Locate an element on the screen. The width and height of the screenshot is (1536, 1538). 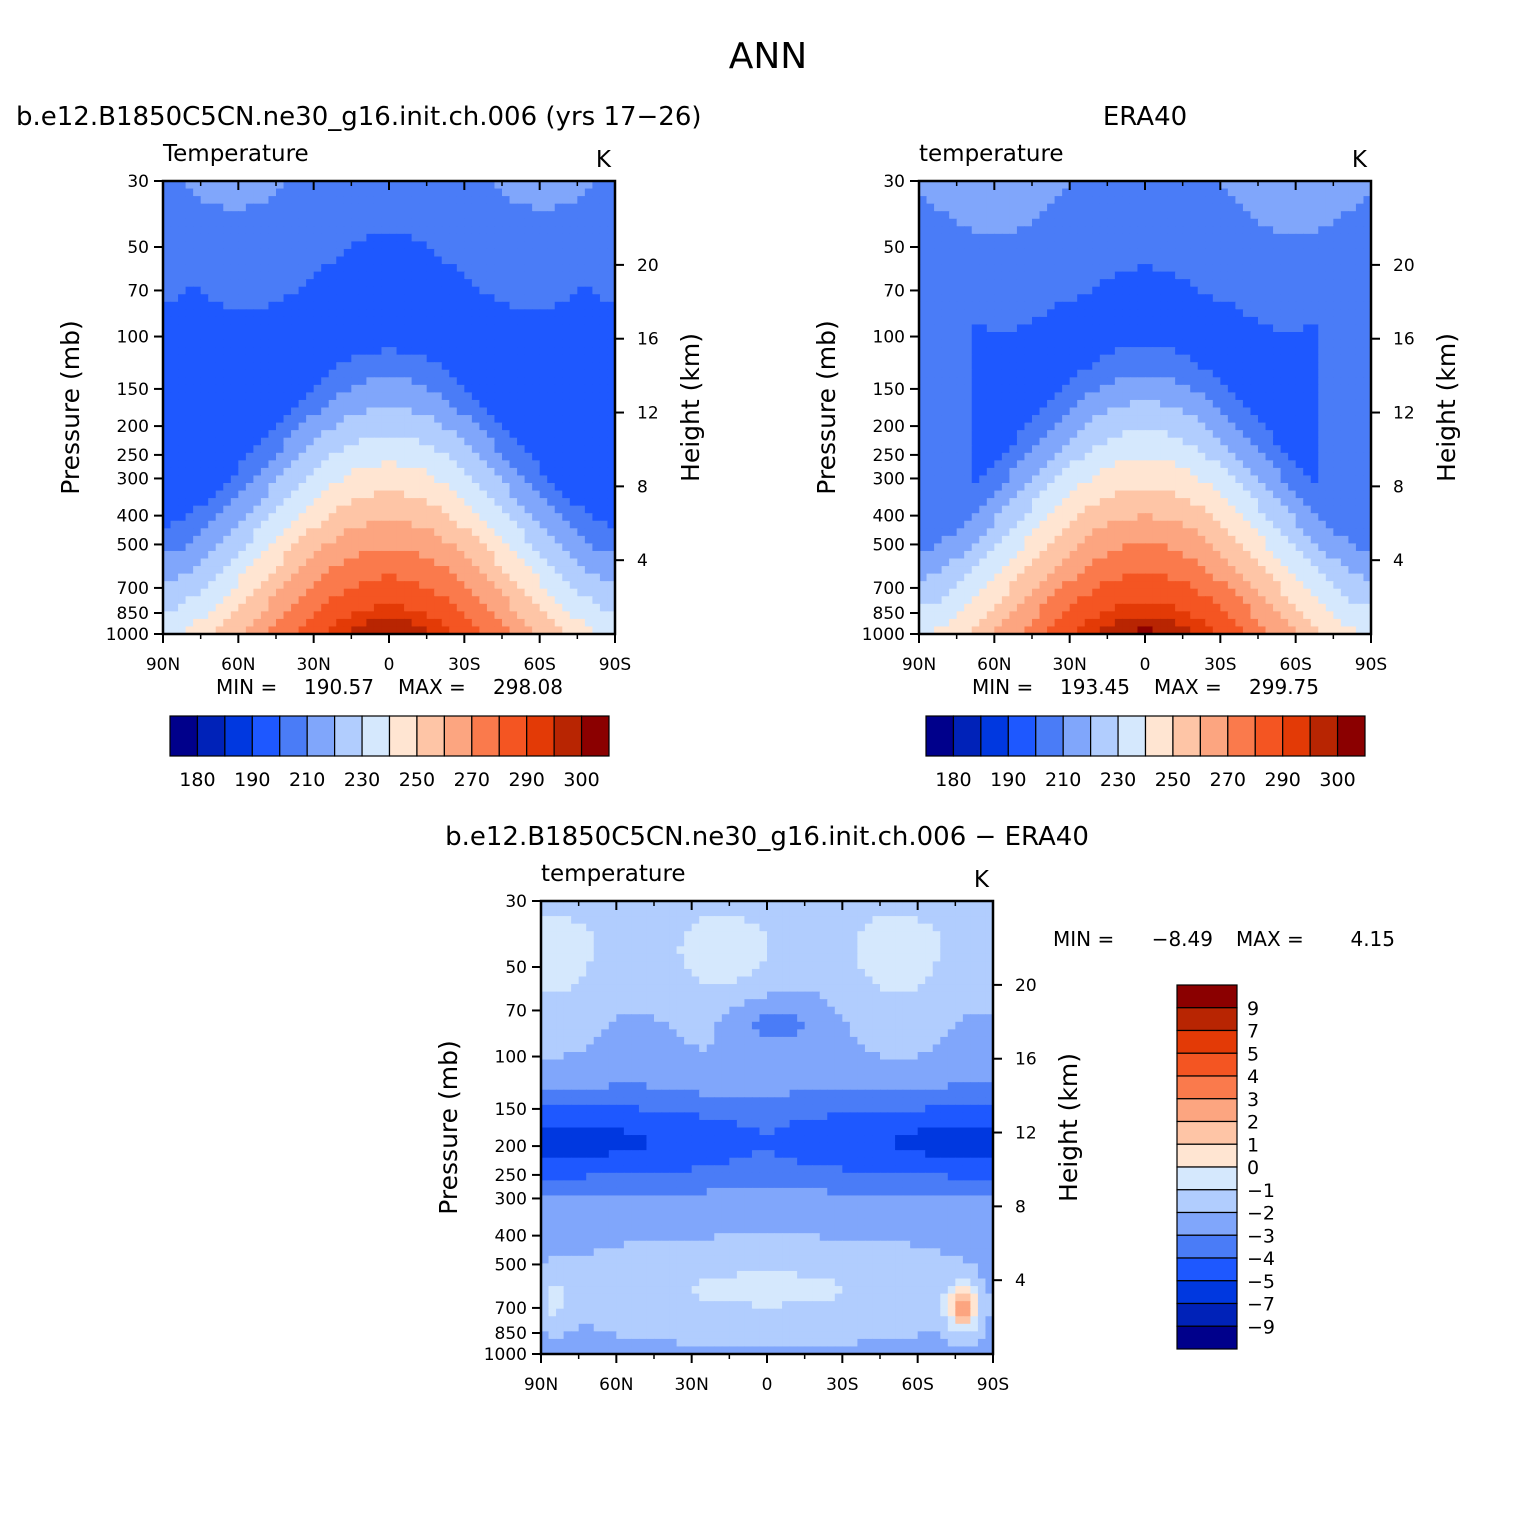
colorbar-swatch is located at coordinates (211, 736).